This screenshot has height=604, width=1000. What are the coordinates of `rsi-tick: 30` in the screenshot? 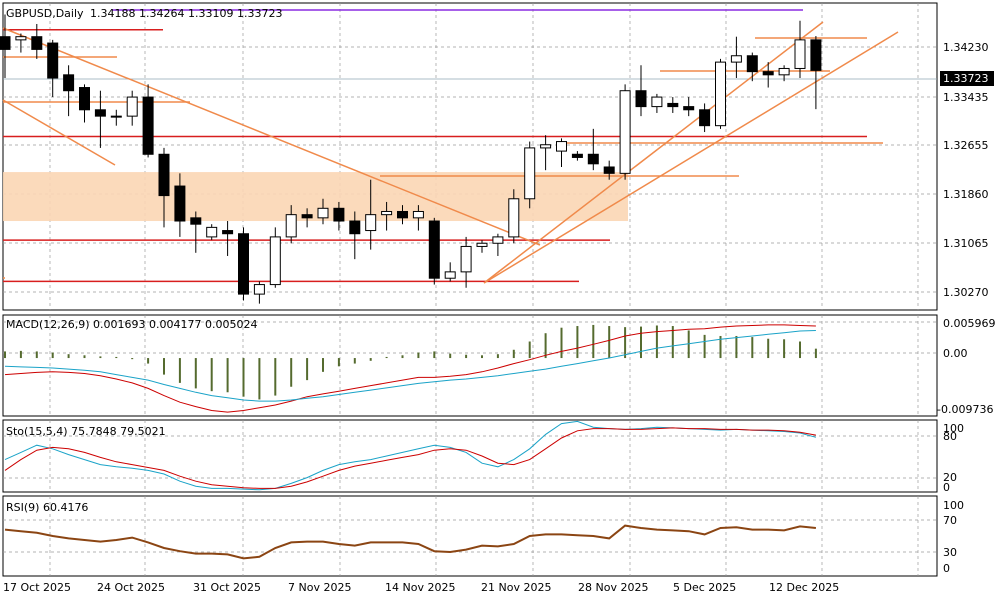 It's located at (950, 552).